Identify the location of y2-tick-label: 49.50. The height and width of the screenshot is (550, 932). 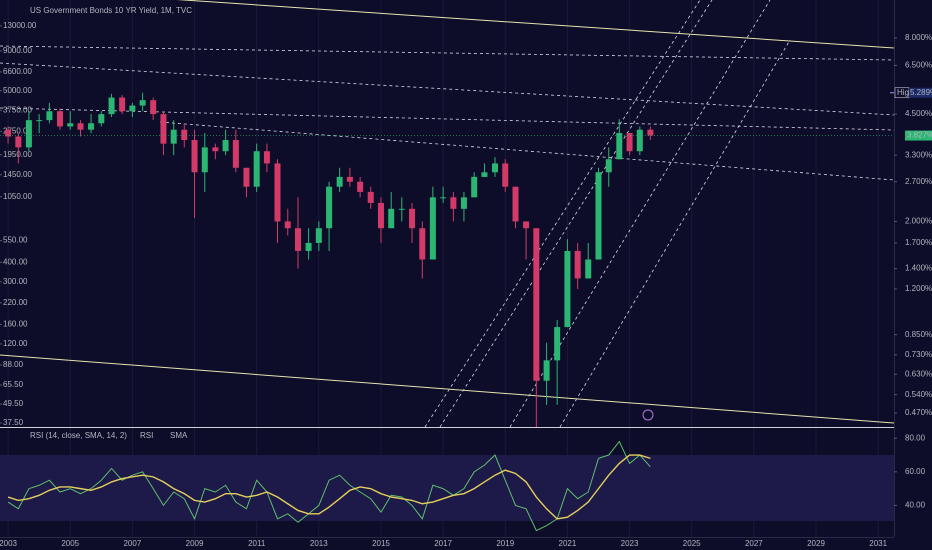
(13, 403).